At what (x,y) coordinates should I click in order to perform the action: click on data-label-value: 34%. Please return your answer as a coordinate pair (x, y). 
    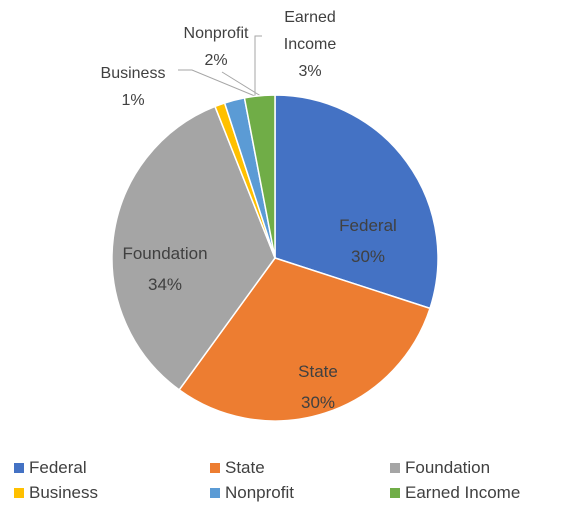
    Looking at the image, I should click on (165, 284).